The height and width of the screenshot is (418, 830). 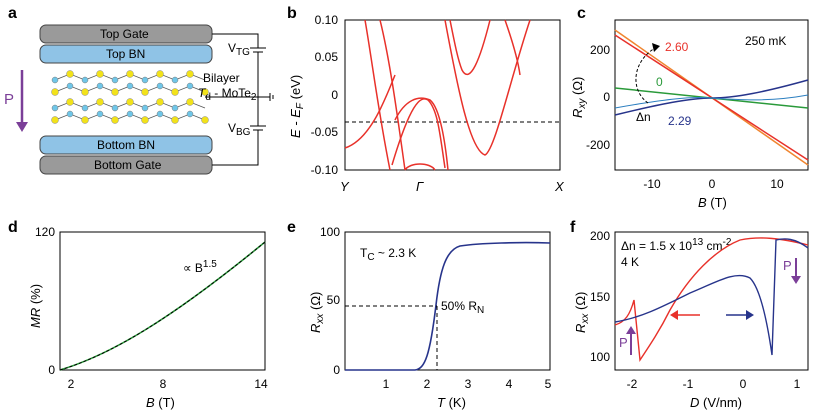 What do you see at coordinates (468, 384) in the screenshot?
I see `xtick-e: 3` at bounding box center [468, 384].